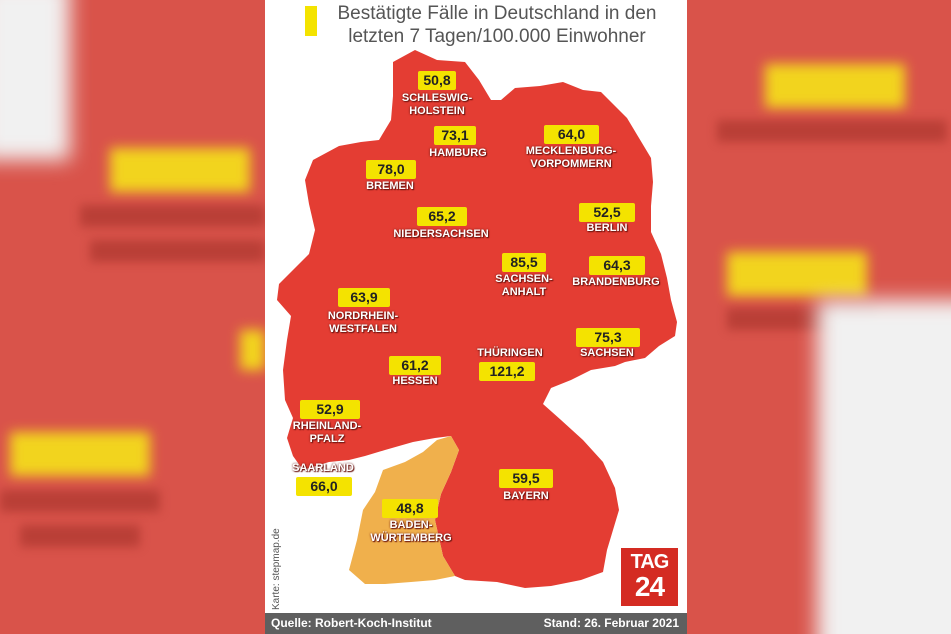 Image resolution: width=951 pixels, height=634 pixels. What do you see at coordinates (524, 262) in the screenshot?
I see `value-sachsen-anhalt: 85,5` at bounding box center [524, 262].